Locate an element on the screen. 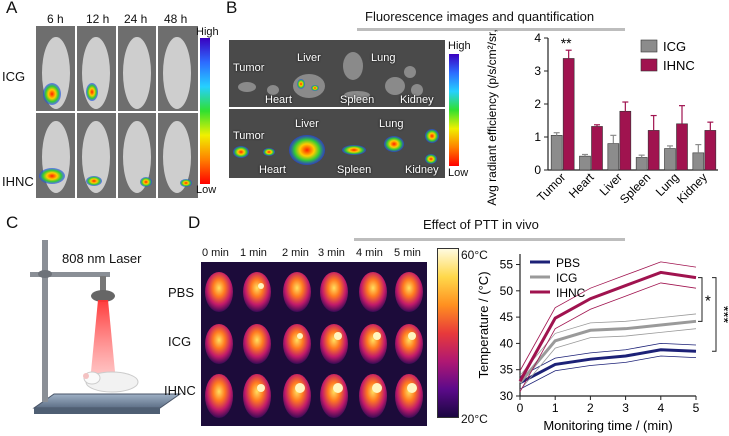  panel-a-scale-low: Low is located at coordinates (206, 190).